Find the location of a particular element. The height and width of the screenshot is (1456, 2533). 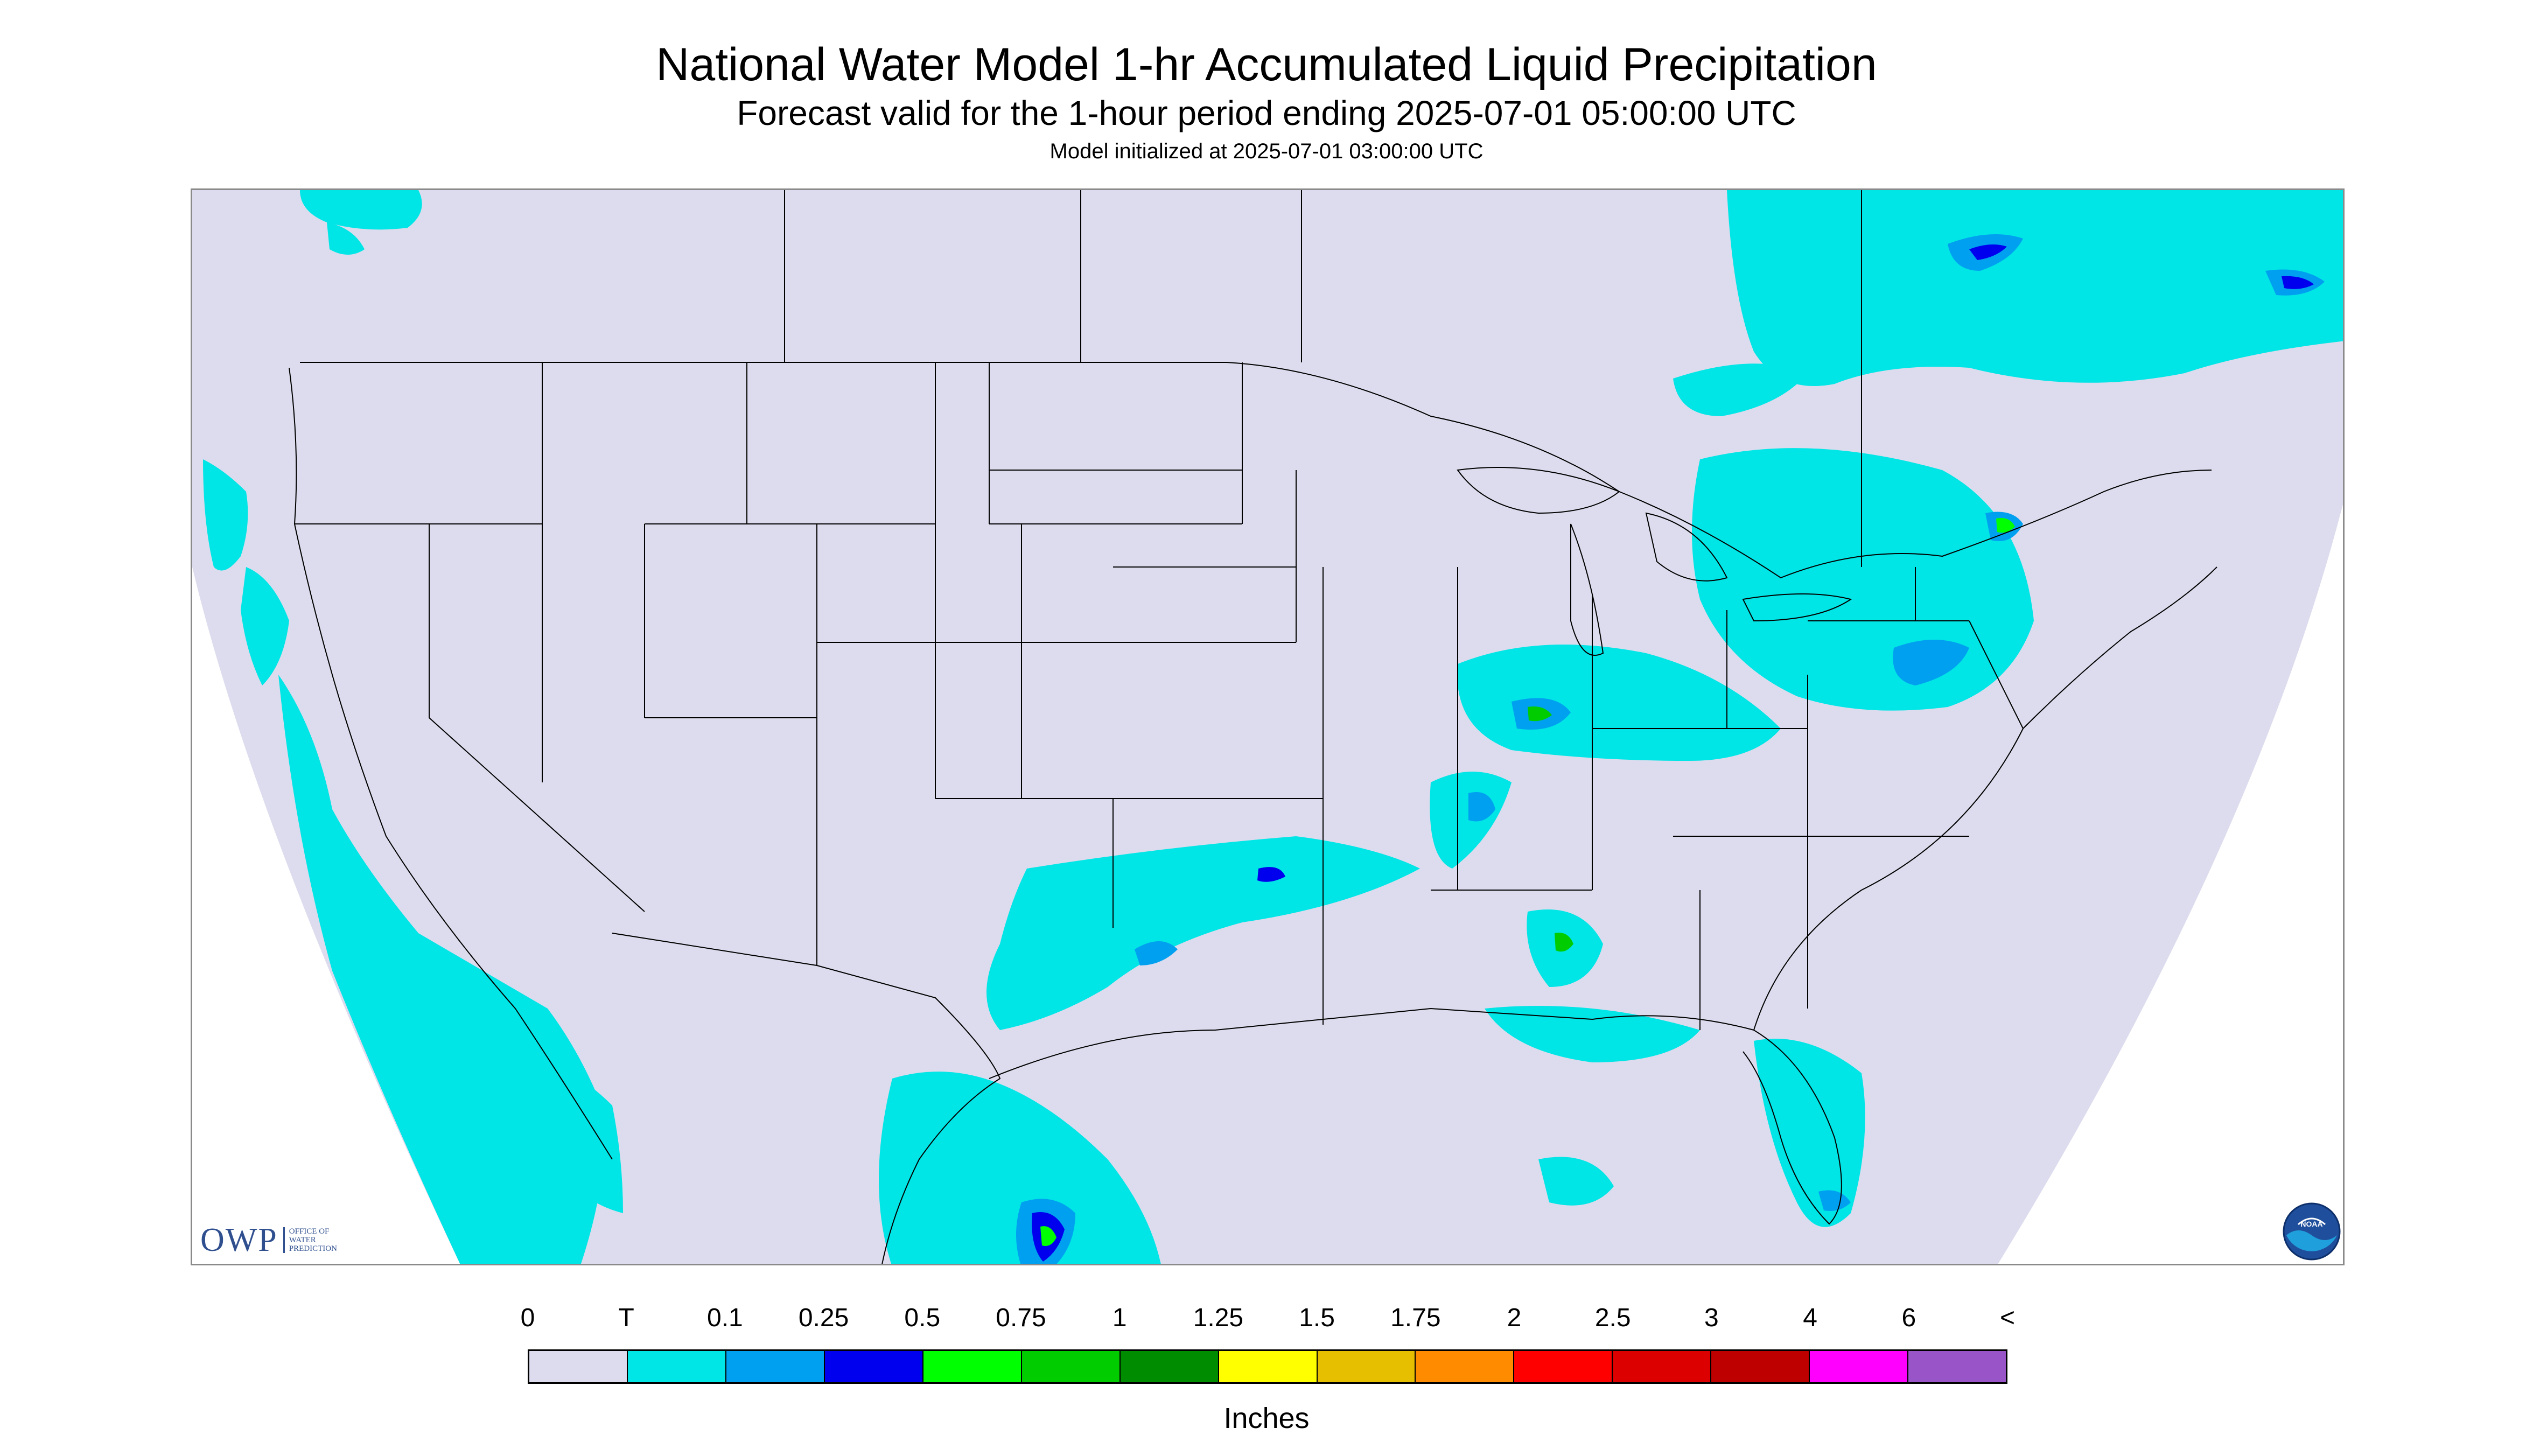

precip-area-baja-offshore is located at coordinates (569, 1132).